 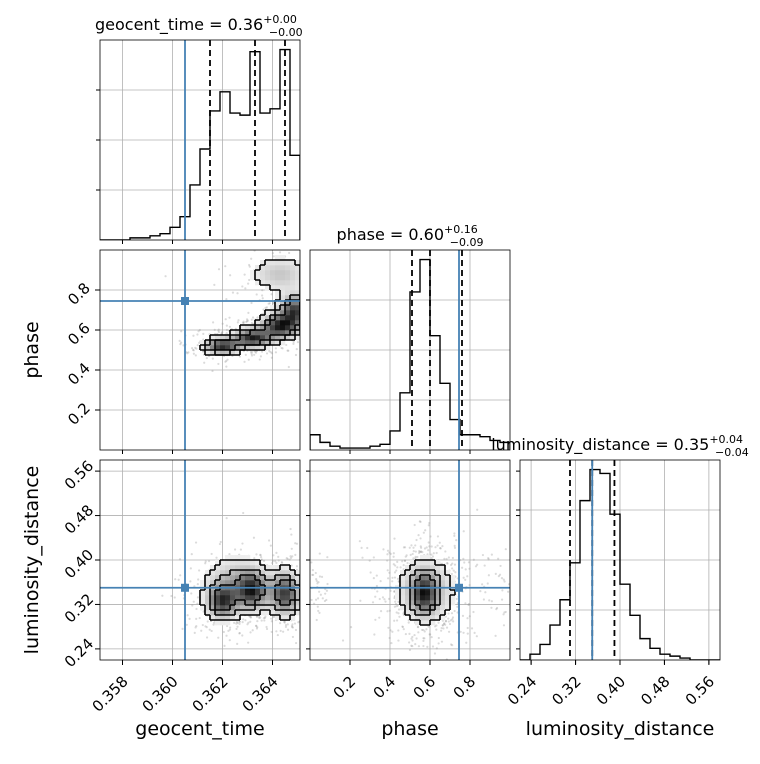 What do you see at coordinates (179, 25) in the screenshot?
I see `title-main: geocent_time = 0.36` at bounding box center [179, 25].